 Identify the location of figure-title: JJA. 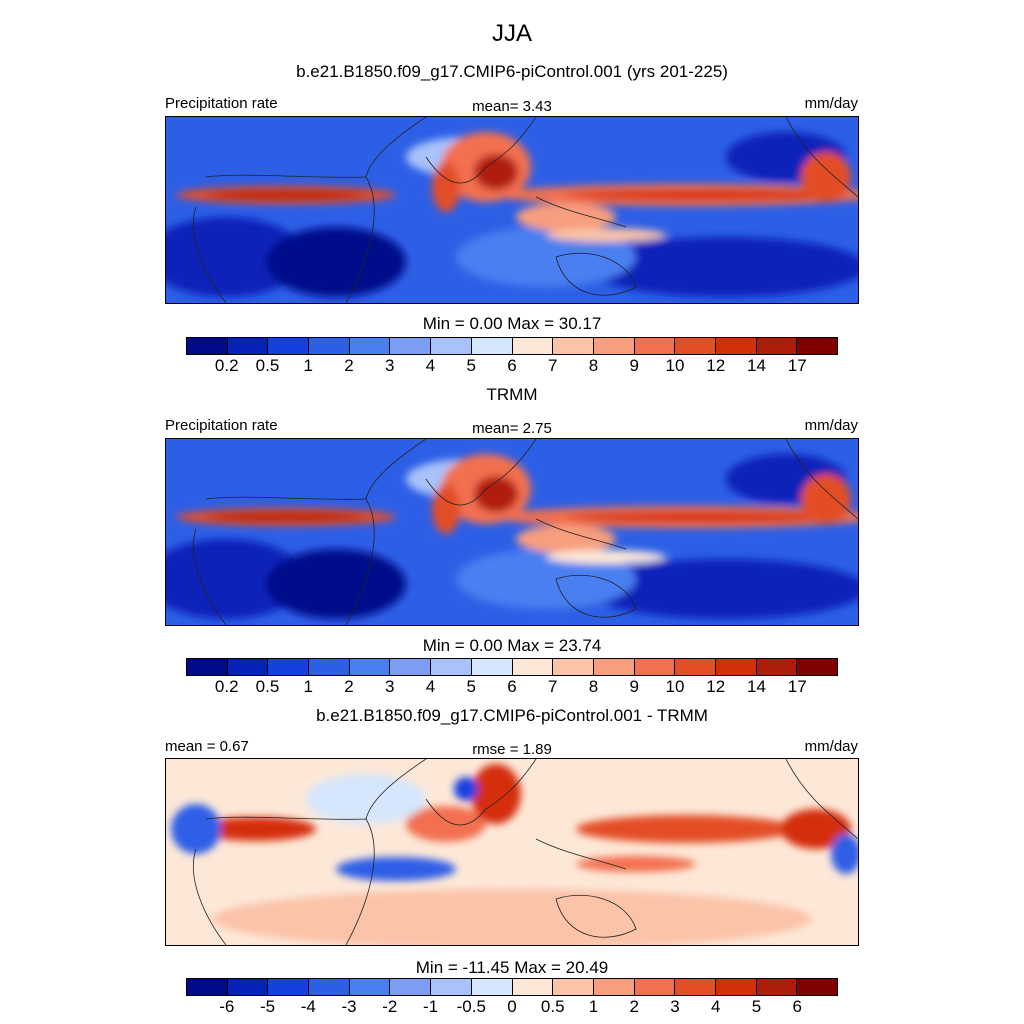
(512, 33).